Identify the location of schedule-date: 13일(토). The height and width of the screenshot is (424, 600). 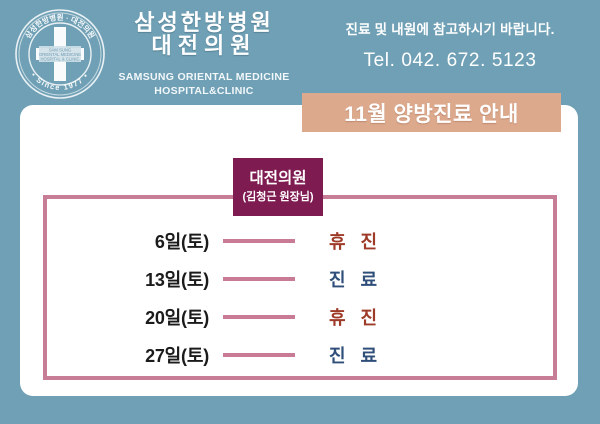
(177, 280).